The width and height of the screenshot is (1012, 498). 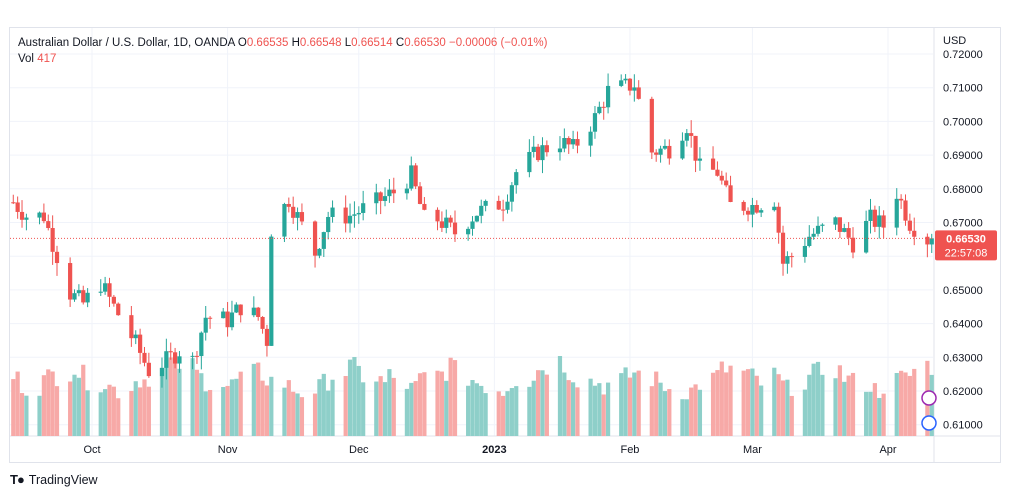 What do you see at coordinates (242, 43) in the screenshot?
I see `open-label: O` at bounding box center [242, 43].